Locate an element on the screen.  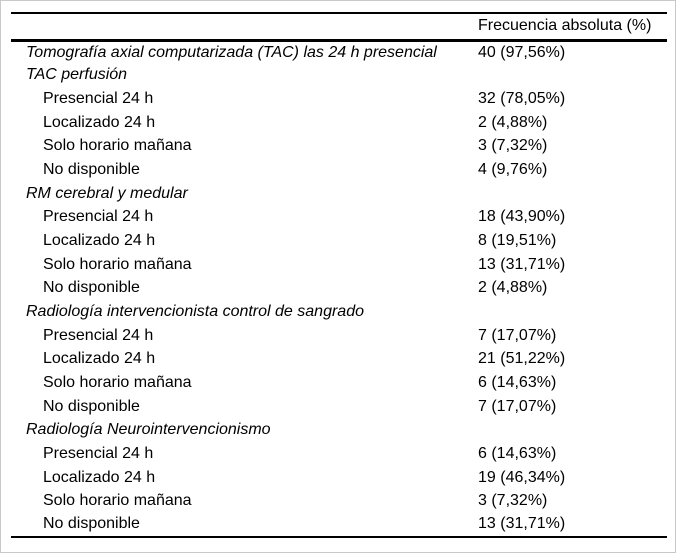
table-row-sub: Localizado 24 h 8 (19,51%) is located at coordinates (339, 241).